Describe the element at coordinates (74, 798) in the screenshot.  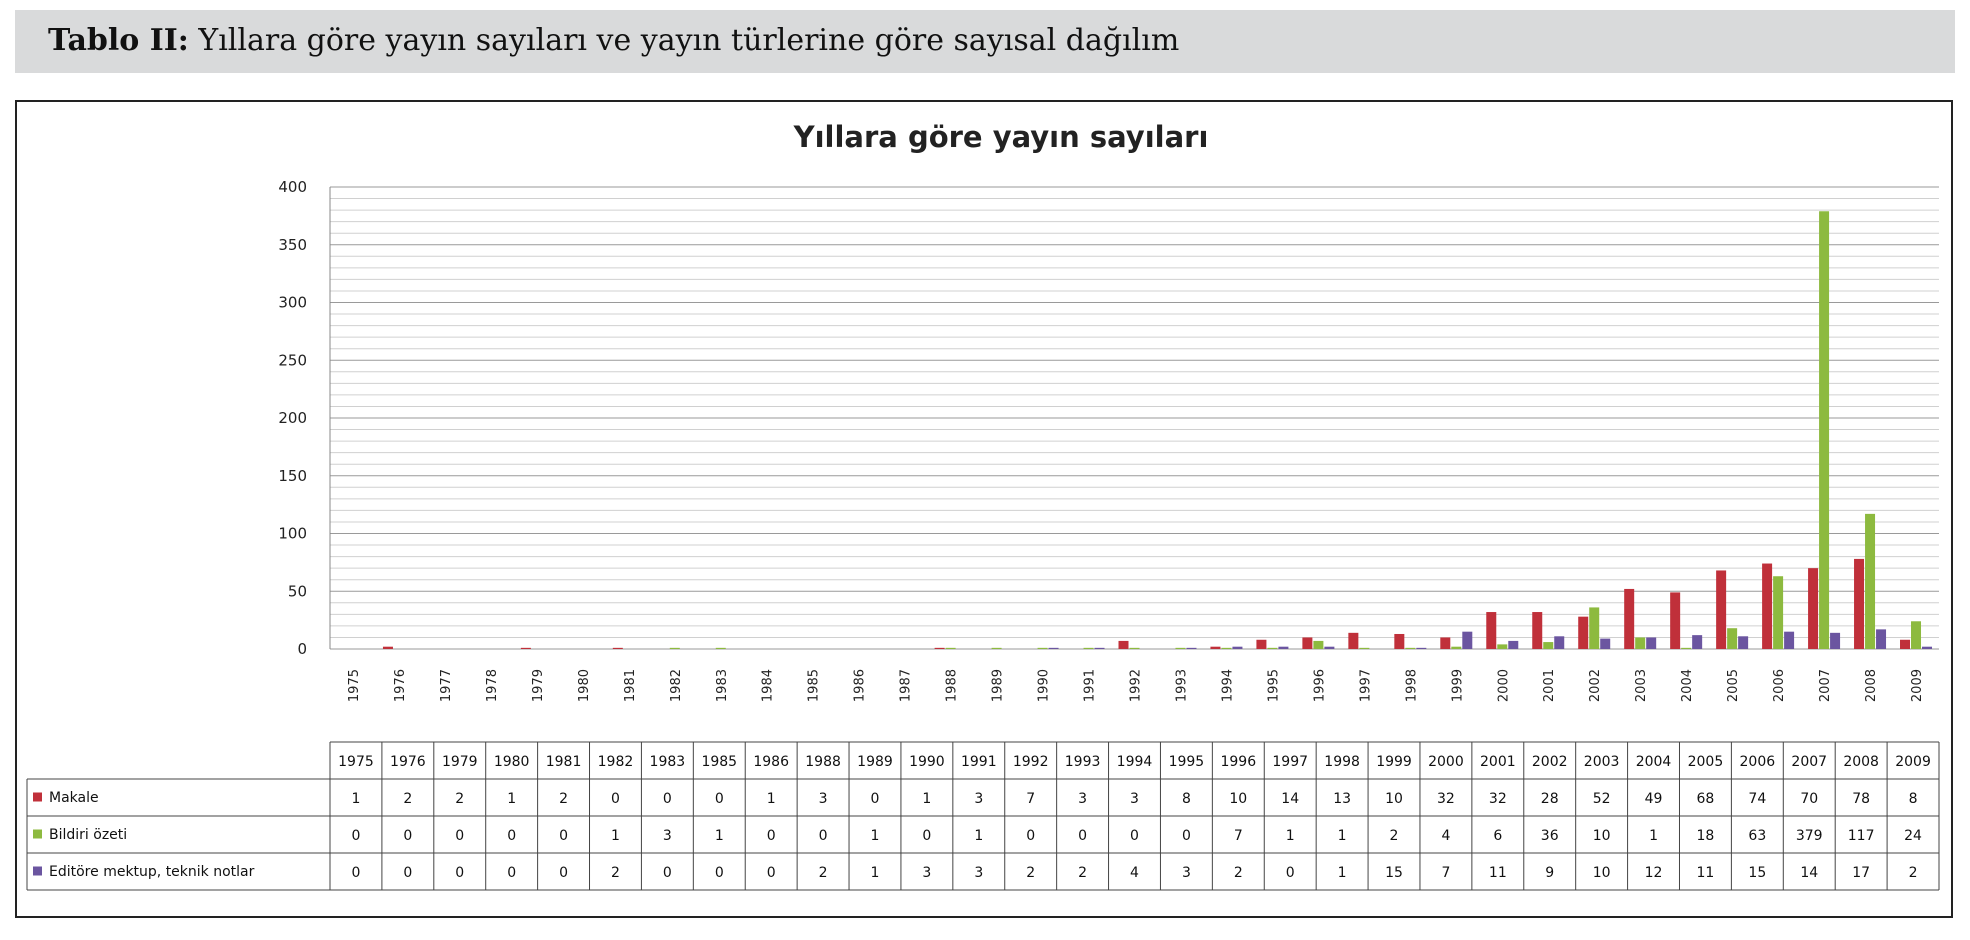
I see `legend-label: Makale` at that location.